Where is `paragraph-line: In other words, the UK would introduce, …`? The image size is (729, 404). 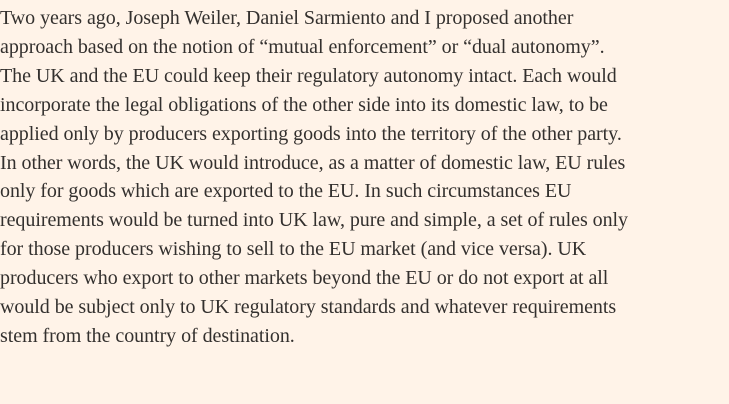 paragraph-line: In other words, the UK would introduce, … is located at coordinates (313, 162).